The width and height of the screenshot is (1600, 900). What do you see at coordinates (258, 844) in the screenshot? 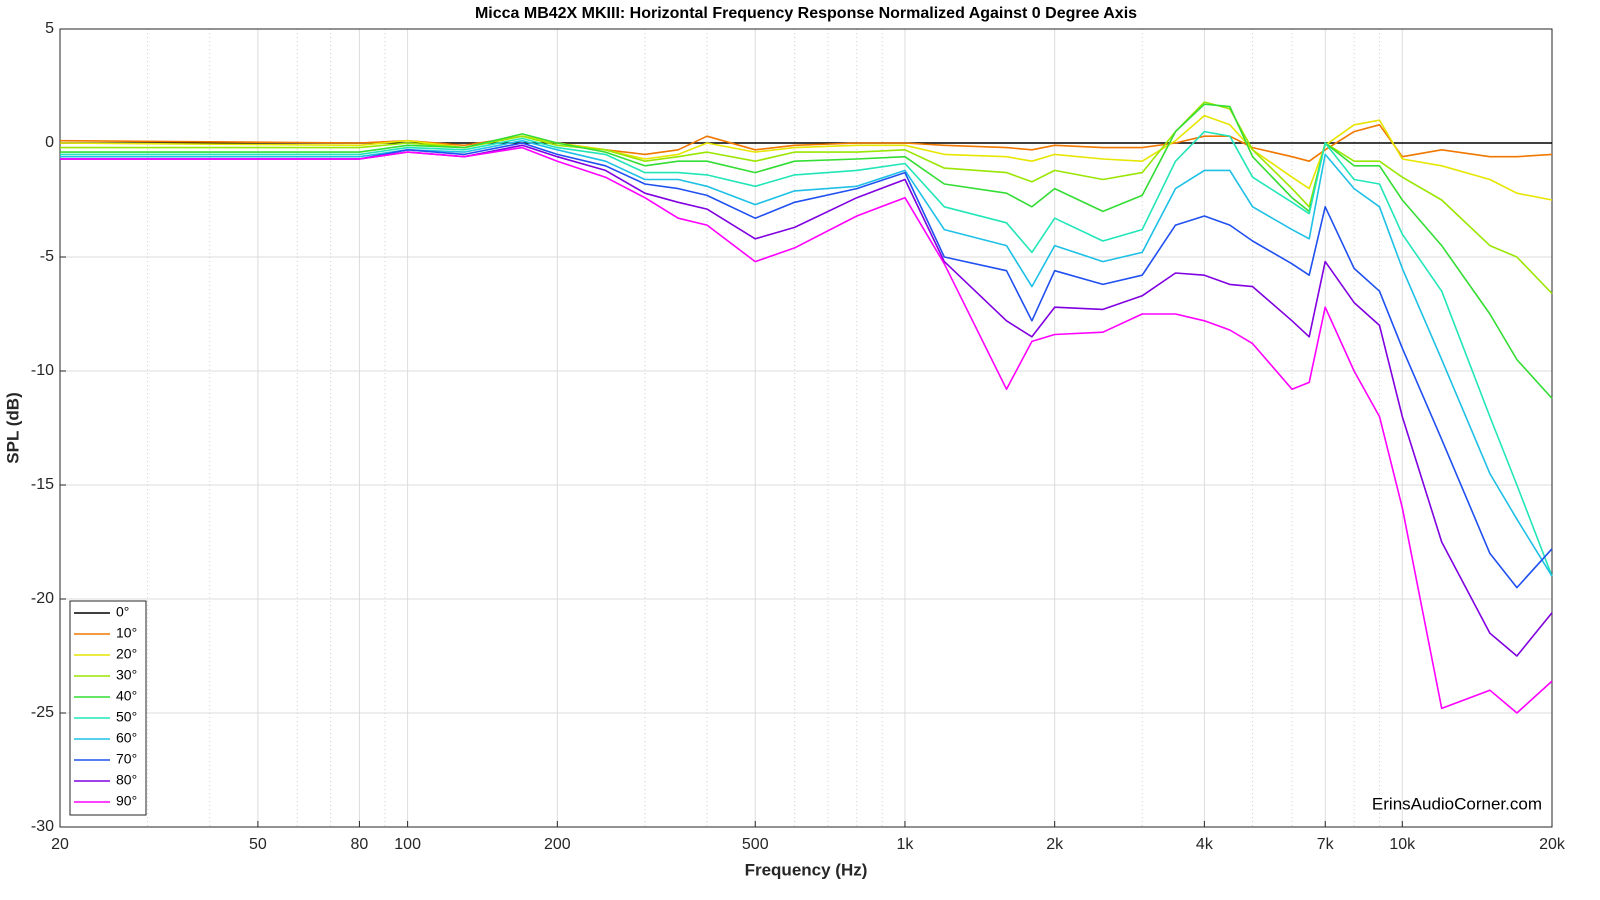
I see `x-tick-label: 50` at bounding box center [258, 844].